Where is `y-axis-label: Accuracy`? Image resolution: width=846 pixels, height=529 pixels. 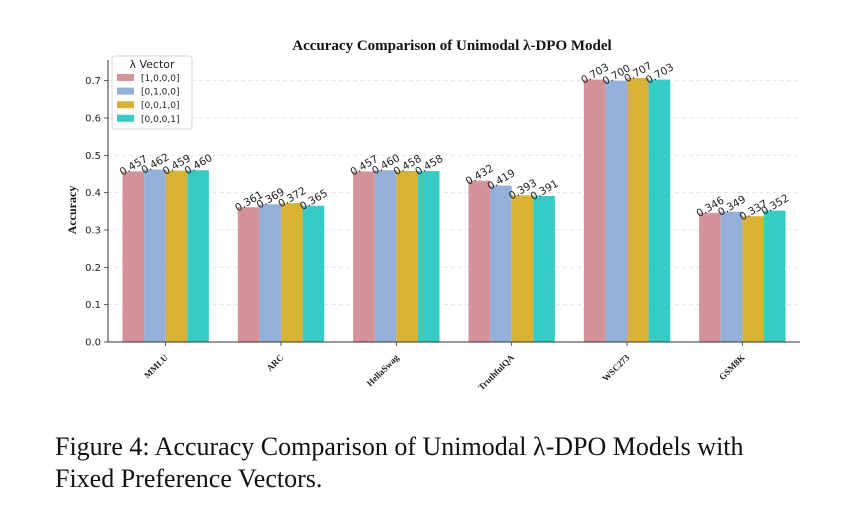 y-axis-label: Accuracy is located at coordinates (72, 210).